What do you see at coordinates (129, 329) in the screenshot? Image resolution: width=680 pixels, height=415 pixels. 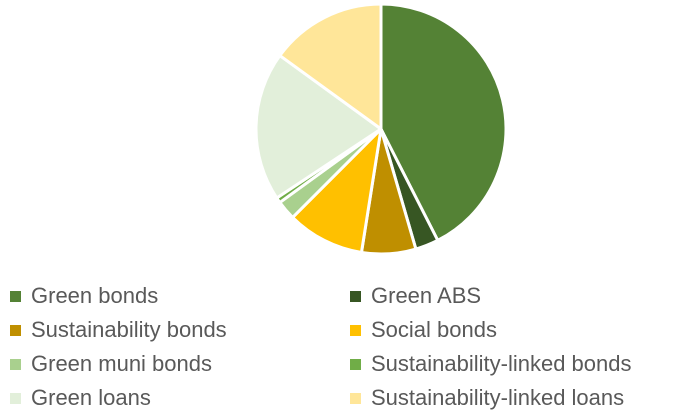 I see `legend-label: Sustainability bonds` at bounding box center [129, 329].